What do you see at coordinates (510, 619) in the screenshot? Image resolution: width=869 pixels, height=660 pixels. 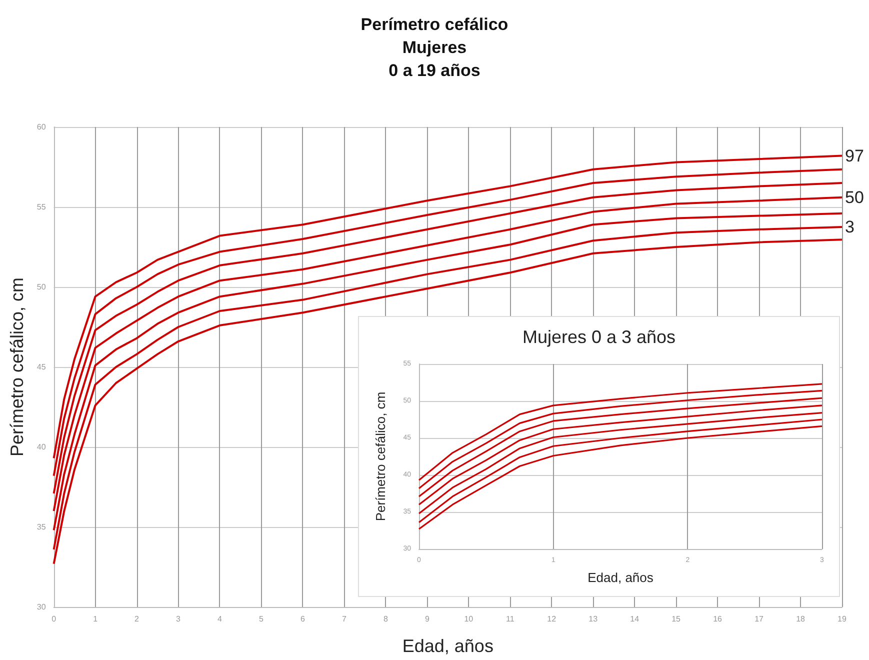 I see `x-tick-label: 11` at bounding box center [510, 619].